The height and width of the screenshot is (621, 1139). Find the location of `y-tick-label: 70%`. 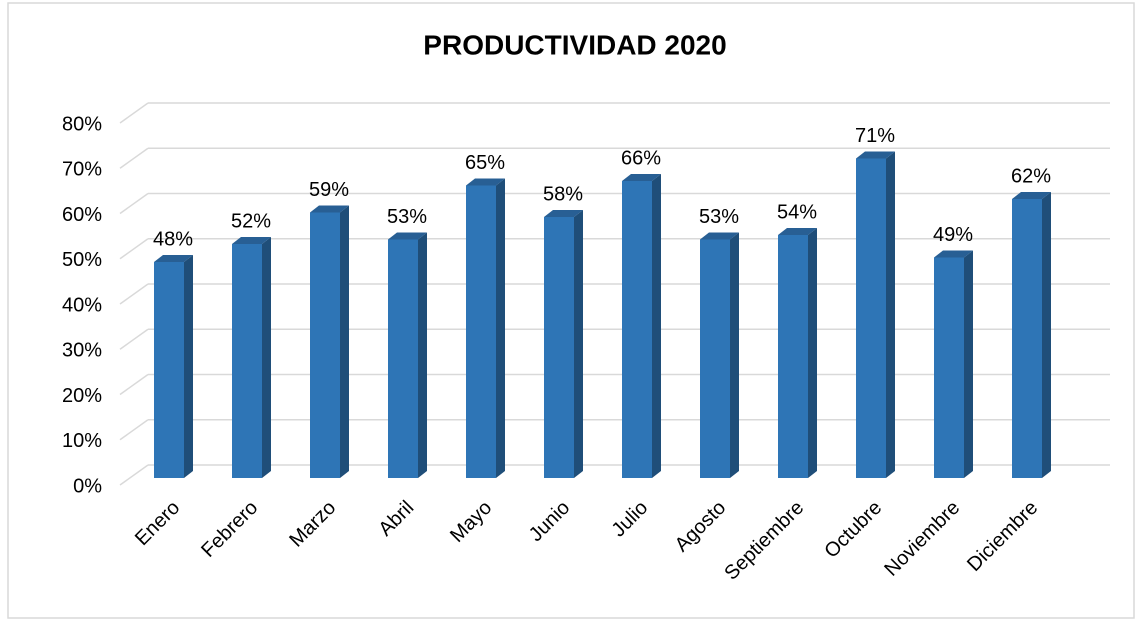

y-tick-label: 70% is located at coordinates (82, 170).